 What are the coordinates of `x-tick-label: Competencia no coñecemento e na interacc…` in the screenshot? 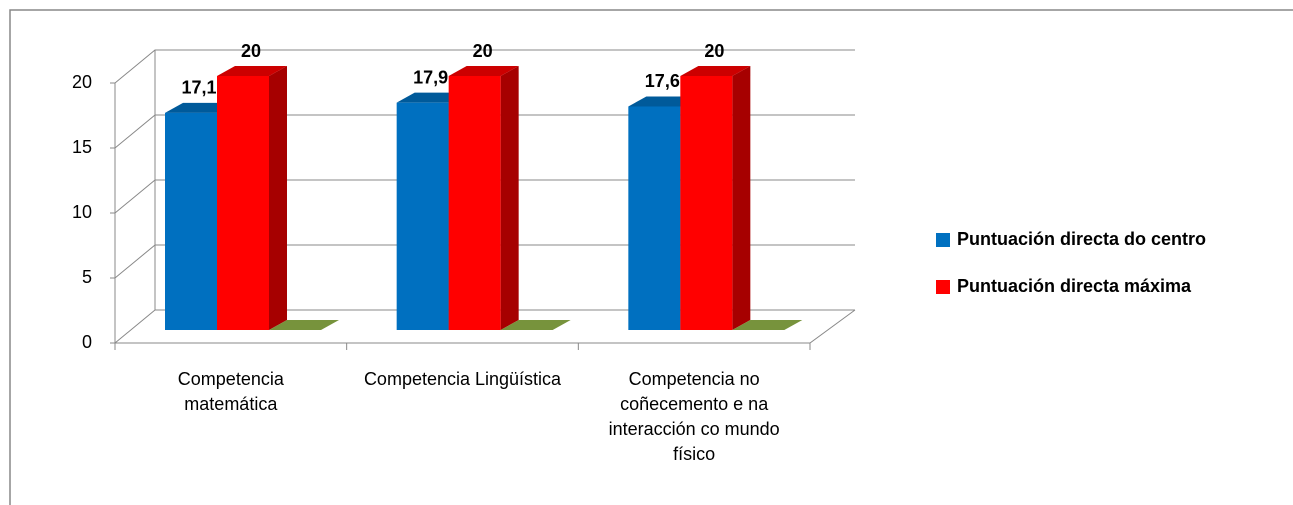 It's located at (694, 416).